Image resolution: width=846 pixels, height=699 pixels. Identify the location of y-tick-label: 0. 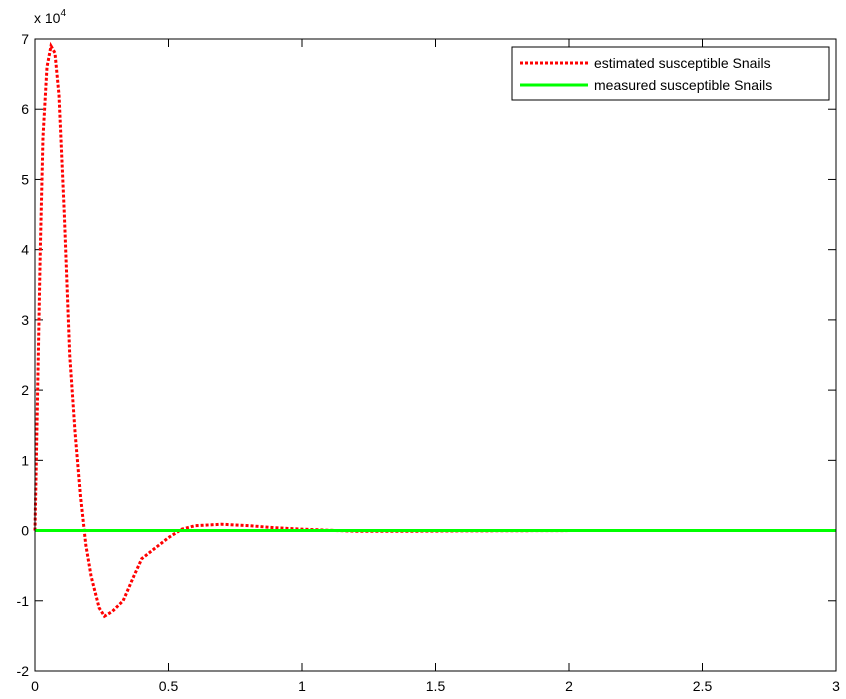
(25, 531).